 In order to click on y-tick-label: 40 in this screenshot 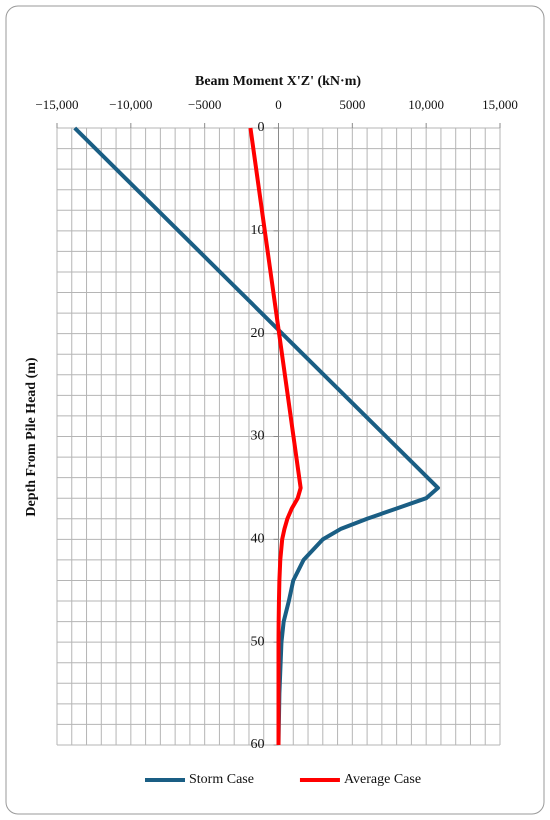, I will do `click(258, 539)`.